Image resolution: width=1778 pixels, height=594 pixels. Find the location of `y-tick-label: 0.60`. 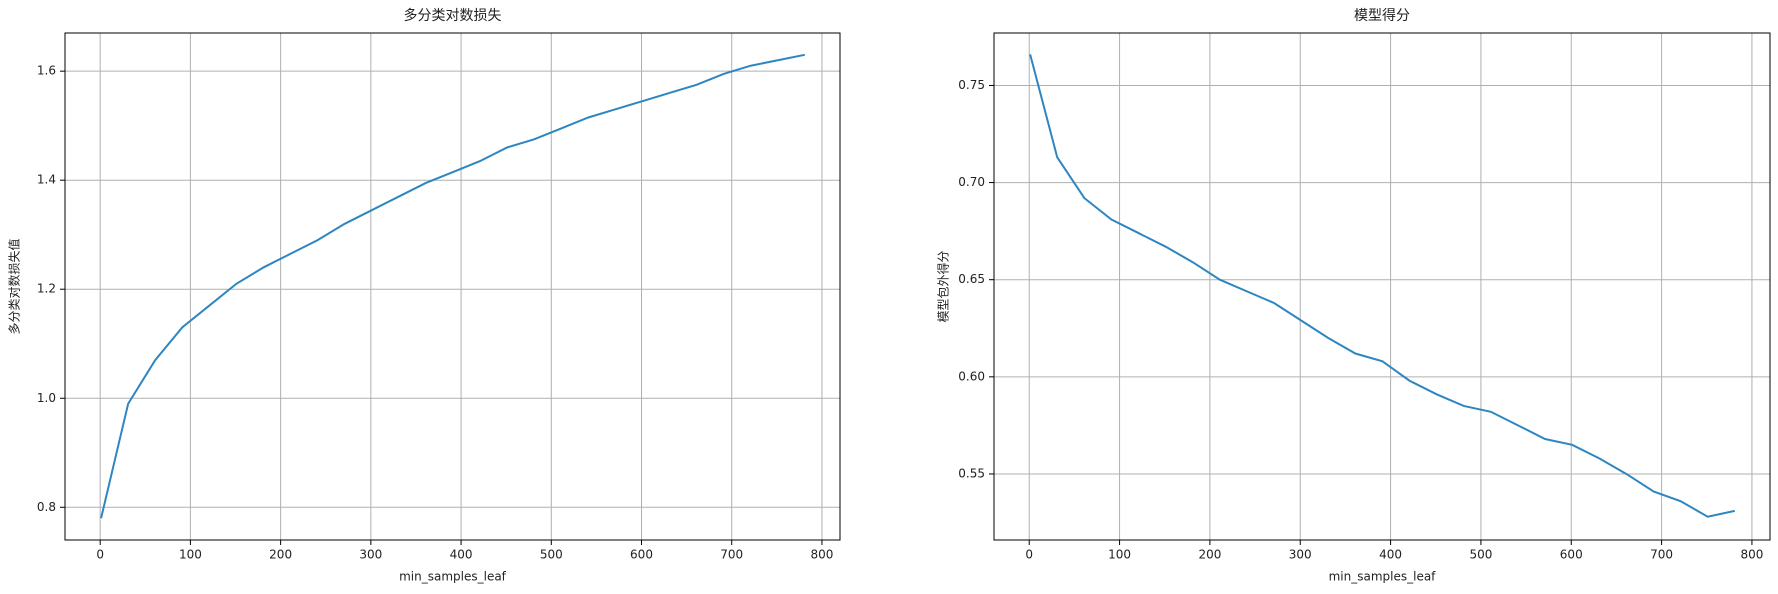

y-tick-label: 0.60 is located at coordinates (971, 376).